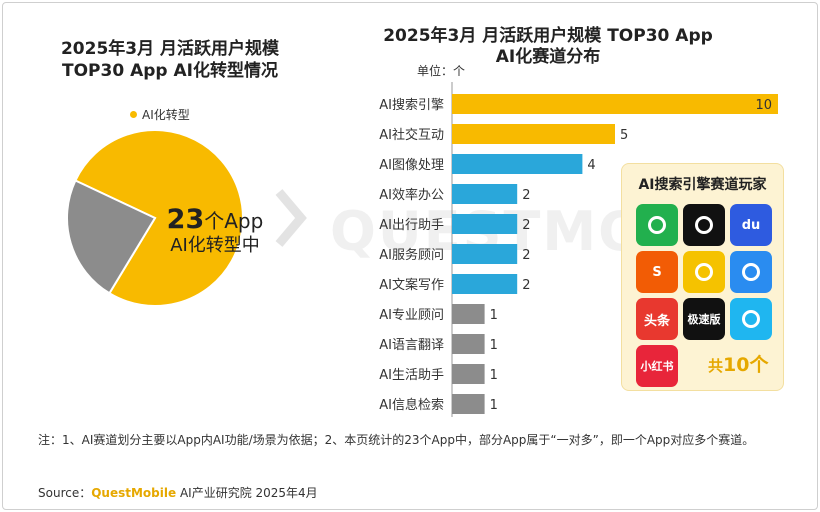 The height and width of the screenshot is (512, 820). I want to click on pie-legend-label: AI化转型, so click(166, 115).